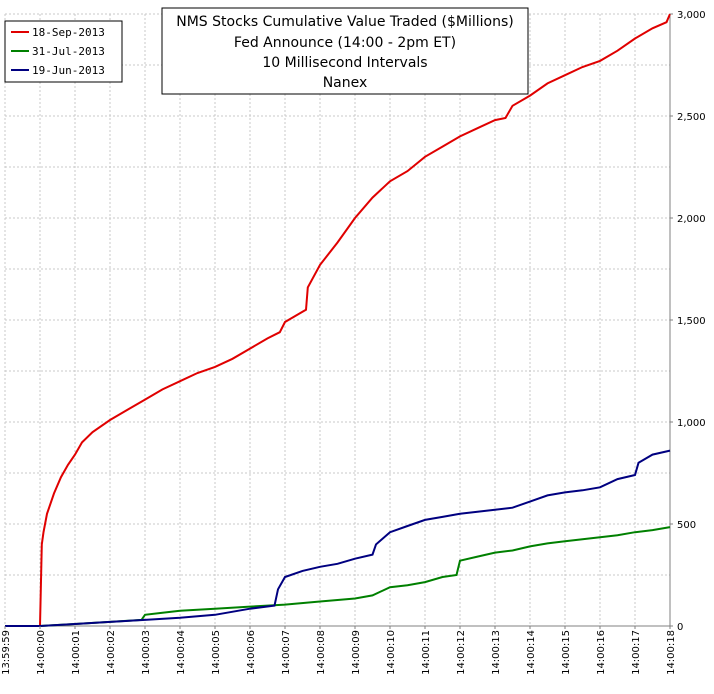 This screenshot has height=694, width=714. Describe the element at coordinates (391, 652) in the screenshot. I see `x-tick-label: 14:00:10` at that location.